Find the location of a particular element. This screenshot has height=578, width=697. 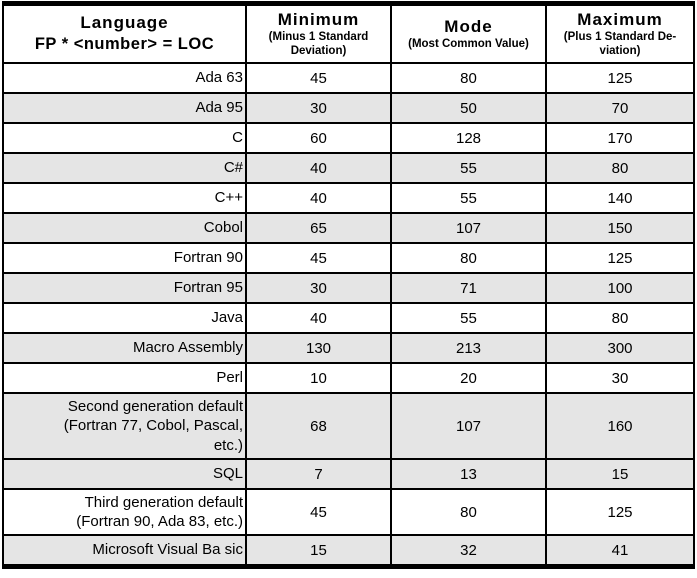

maximum-header-subtitle: (Plus 1 Standard De-viation) is located at coordinates (620, 44).